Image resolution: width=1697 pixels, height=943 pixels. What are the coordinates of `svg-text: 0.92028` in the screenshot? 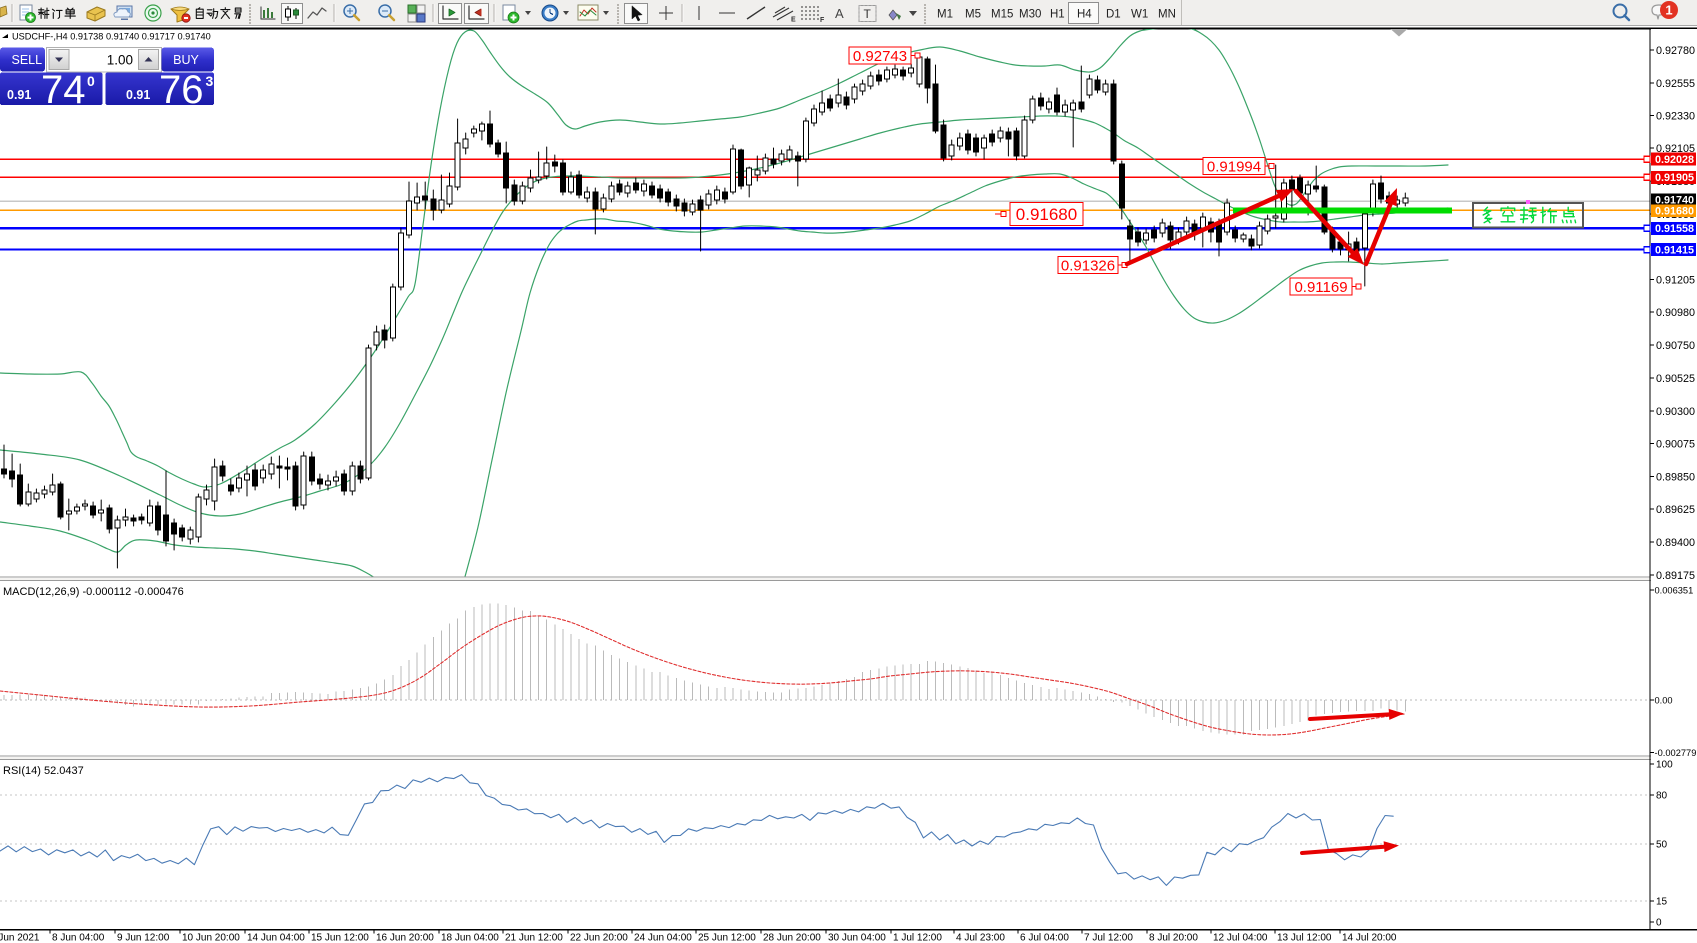 It's located at (1674, 160).